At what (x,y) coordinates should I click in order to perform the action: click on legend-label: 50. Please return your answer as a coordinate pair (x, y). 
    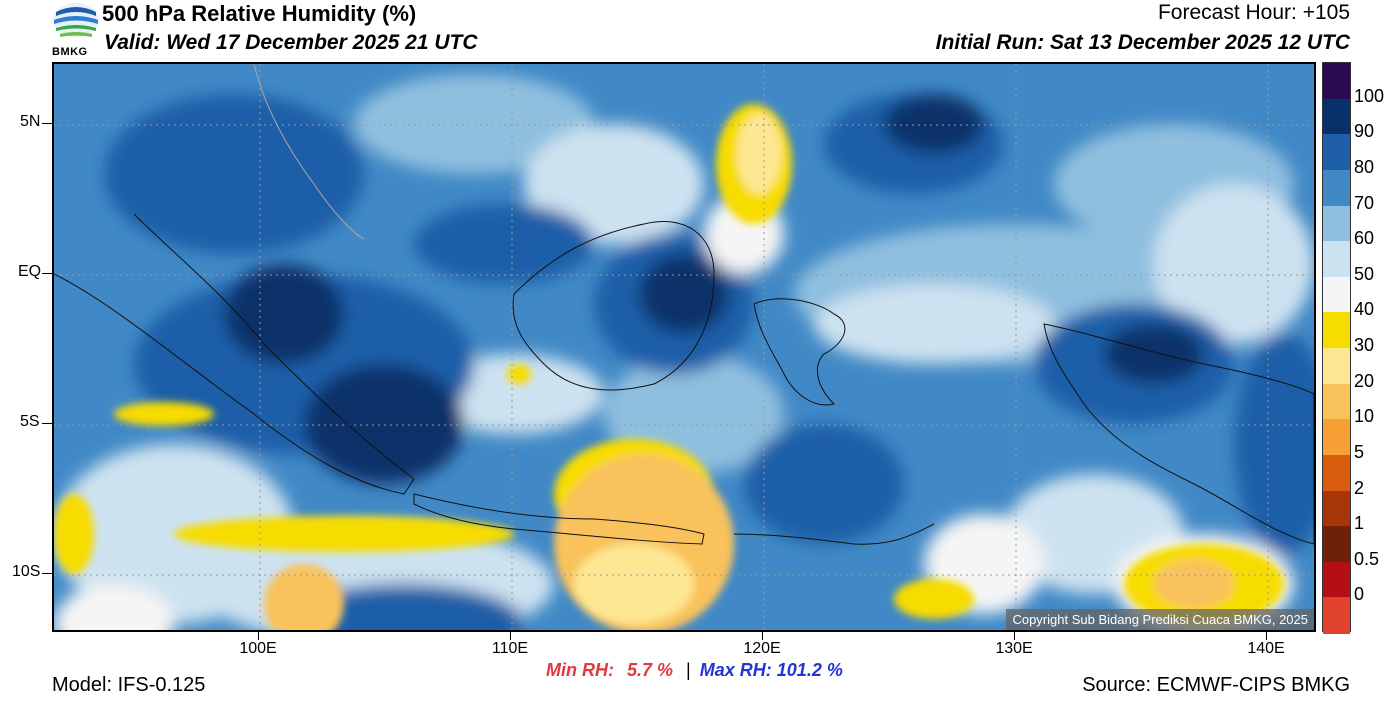
    Looking at the image, I should click on (1364, 273).